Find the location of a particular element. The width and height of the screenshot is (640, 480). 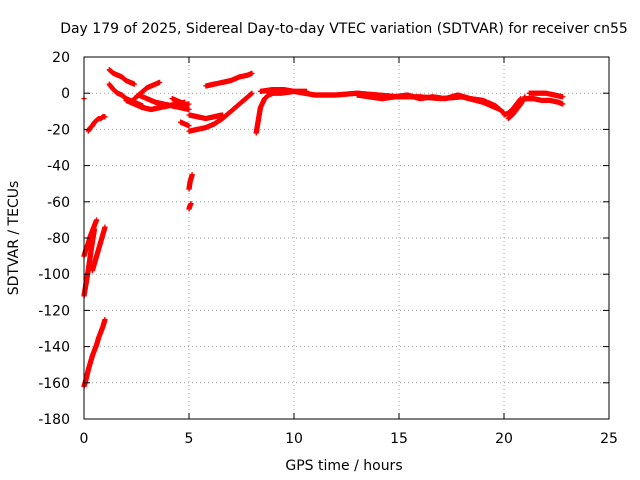

series-arc-r is located at coordinates (270, 112).